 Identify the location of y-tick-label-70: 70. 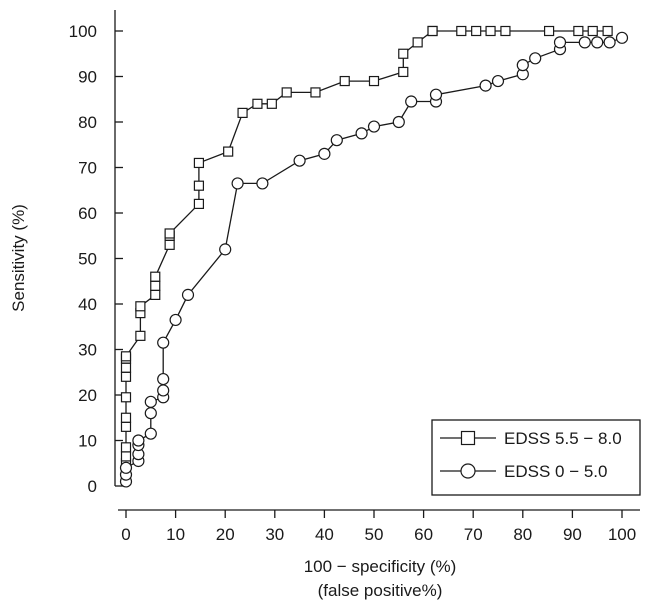
(87, 168).